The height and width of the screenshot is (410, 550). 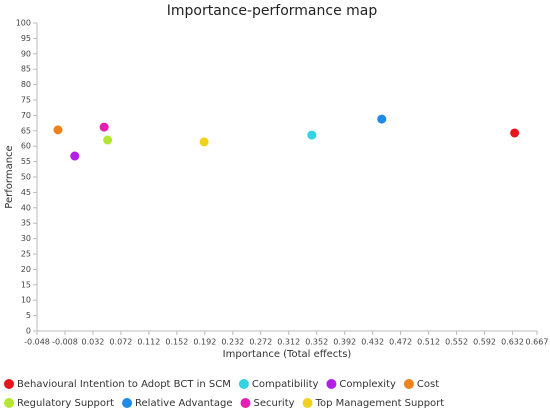 I want to click on y-tick-label: 55, so click(x=26, y=161).